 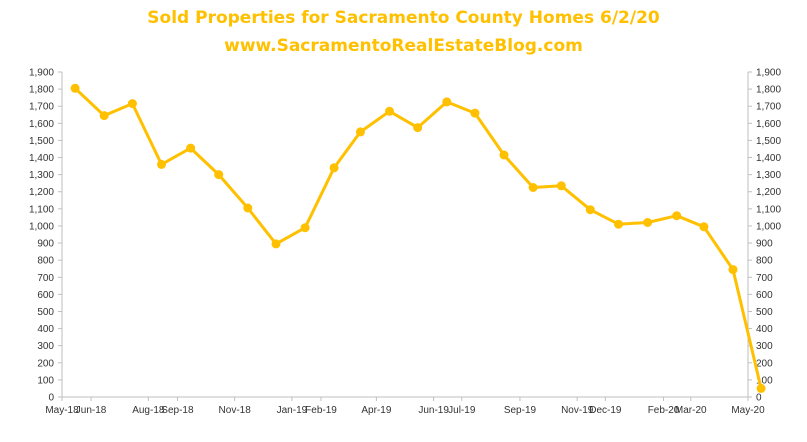 I want to click on x-tick-label: Jun-18, so click(x=91, y=410).